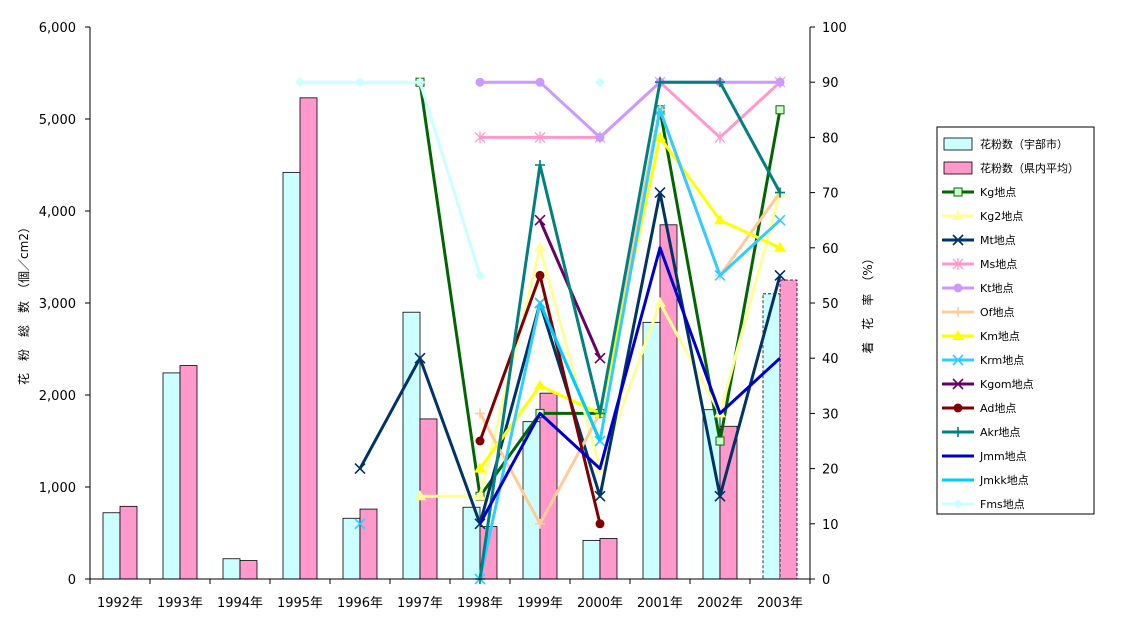 This screenshot has width=1144, height=626. I want to click on legend-label: Ad地点, so click(998, 408).